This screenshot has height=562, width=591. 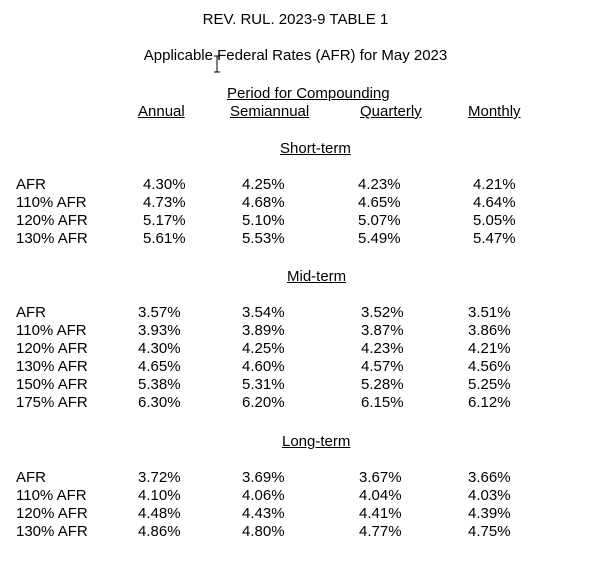 What do you see at coordinates (315, 148) in the screenshot?
I see `section-heading-short-term: Short-term` at bounding box center [315, 148].